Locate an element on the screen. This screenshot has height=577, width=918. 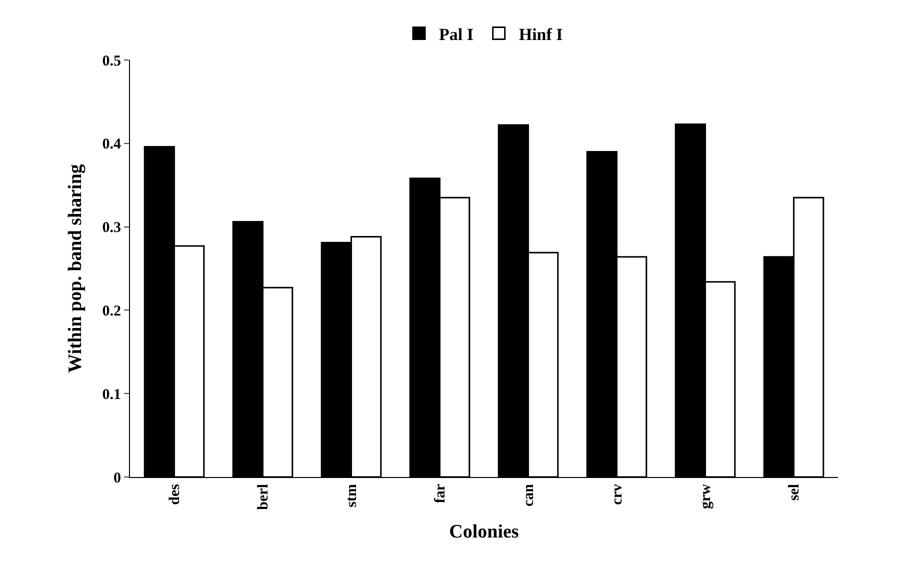
y-tick-label: 0.3 is located at coordinates (111, 228).